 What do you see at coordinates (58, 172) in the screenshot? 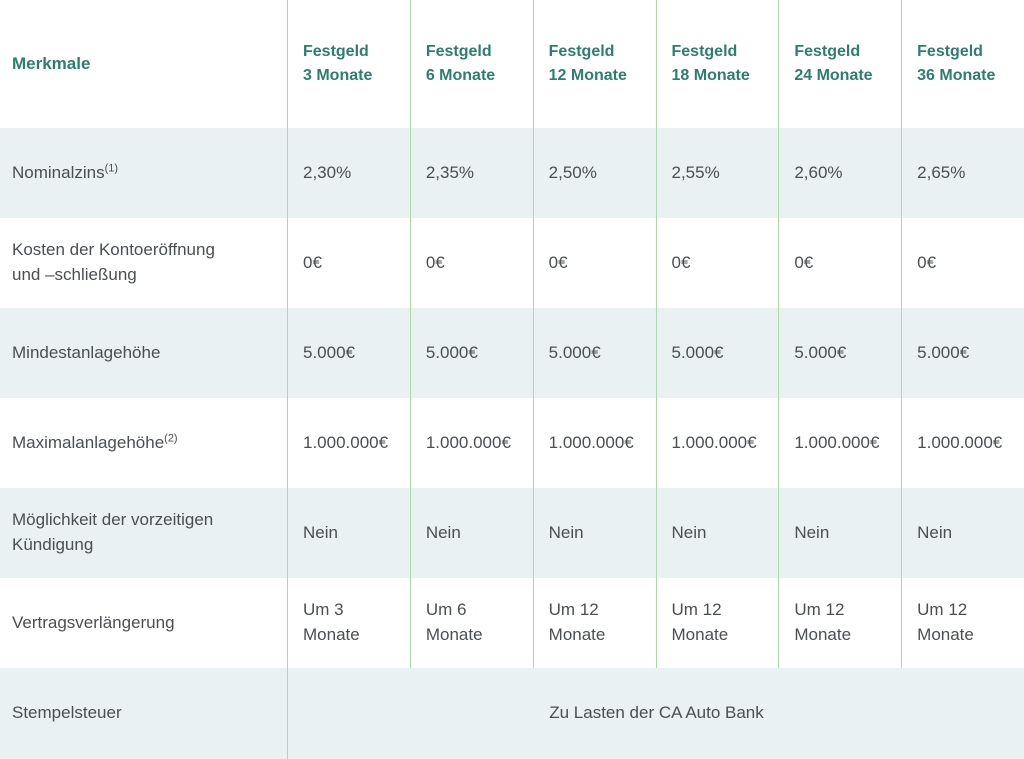
I see `row-label: Nominalzins` at bounding box center [58, 172].